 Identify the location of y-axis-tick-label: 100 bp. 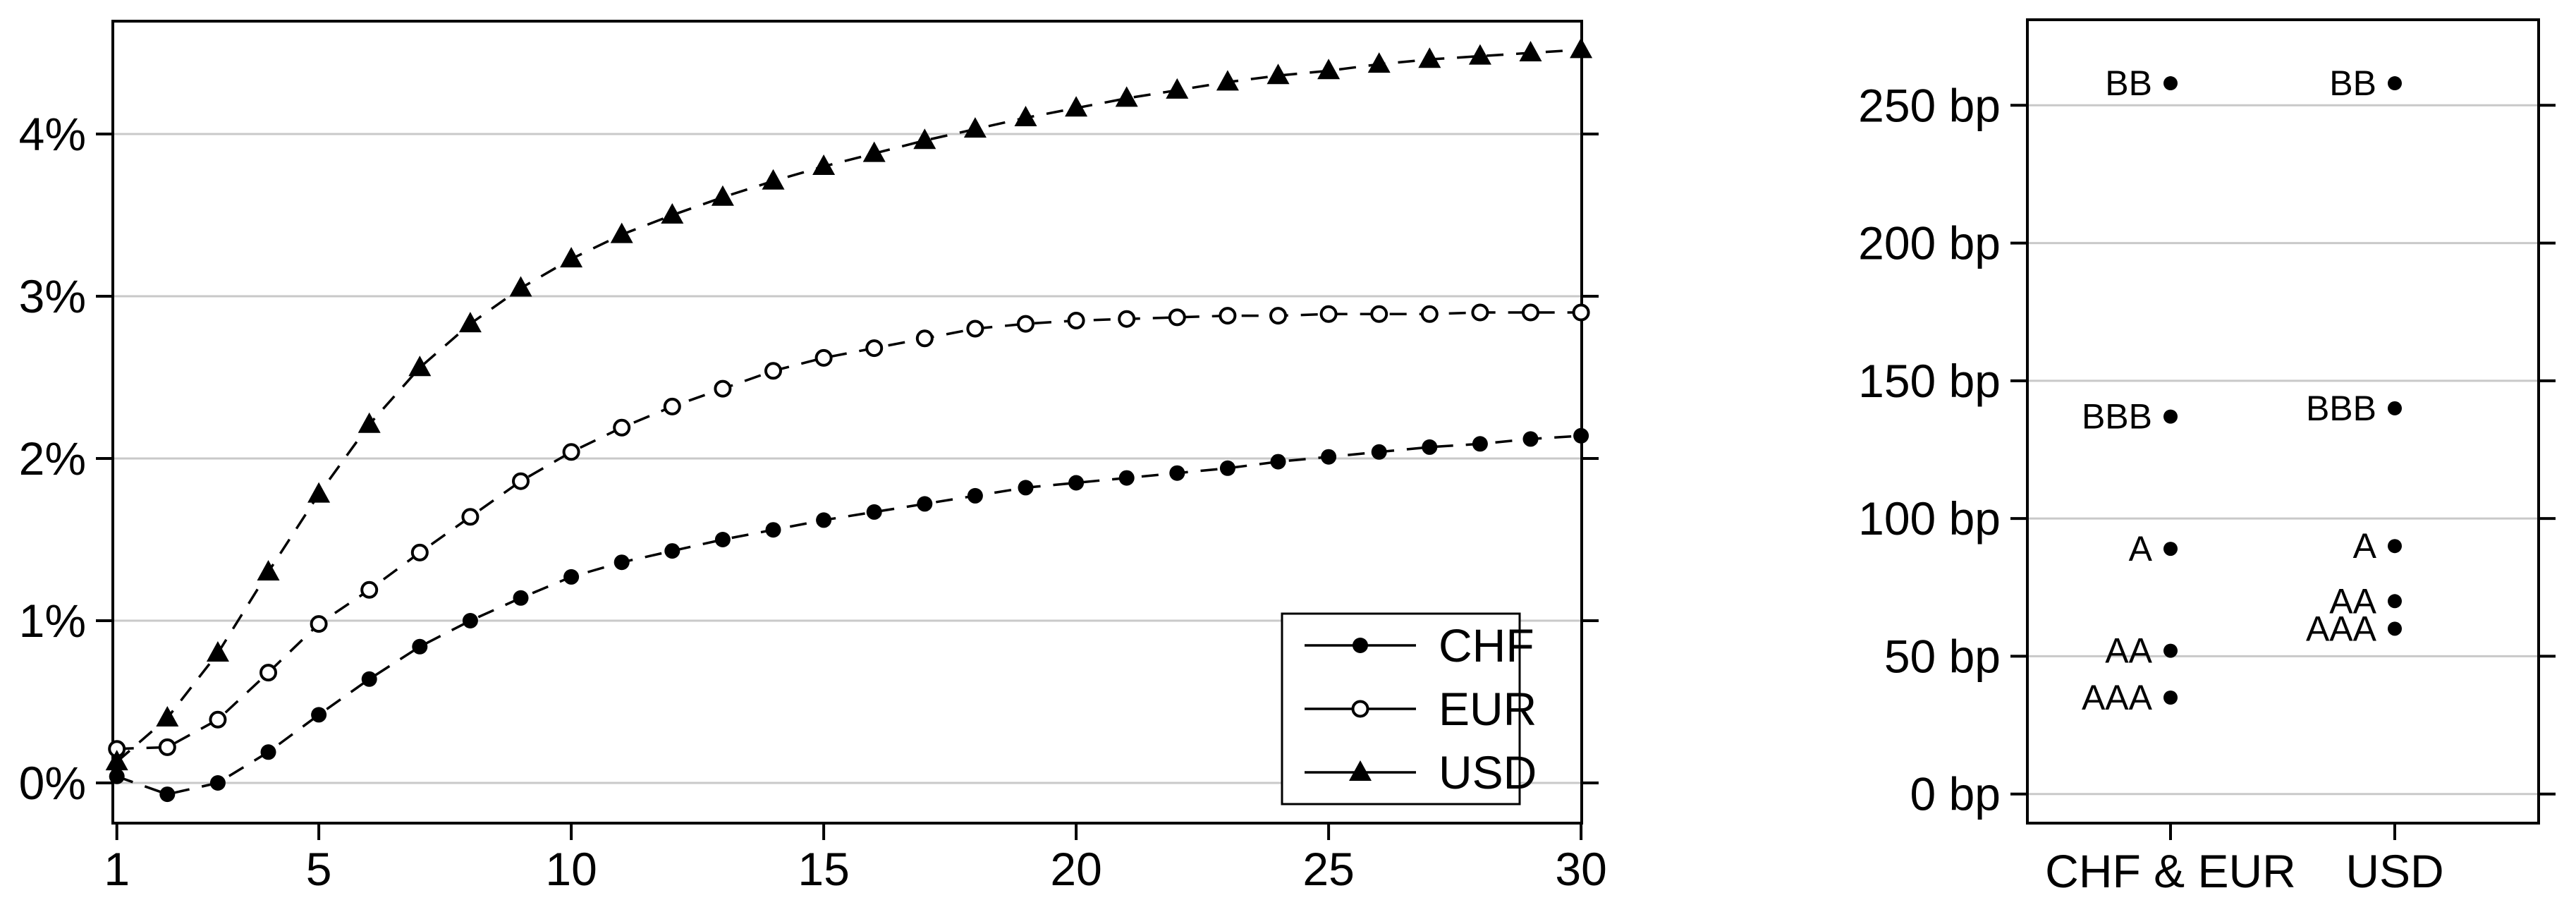
(1930, 518).